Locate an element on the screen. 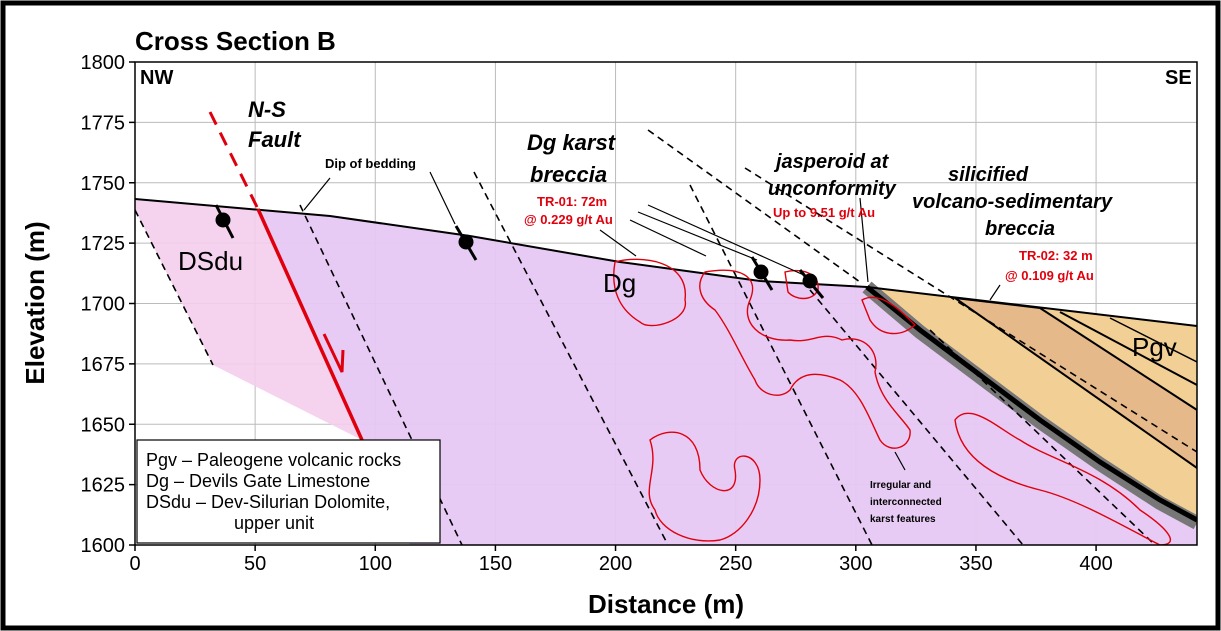 The image size is (1221, 631). unconformity is located at coordinates (1031, 404).